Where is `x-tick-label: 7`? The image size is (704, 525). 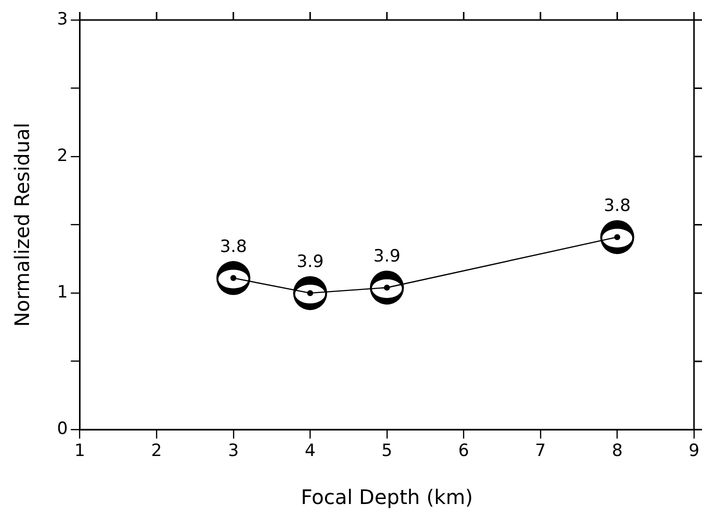 x-tick-label: 7 is located at coordinates (540, 451).